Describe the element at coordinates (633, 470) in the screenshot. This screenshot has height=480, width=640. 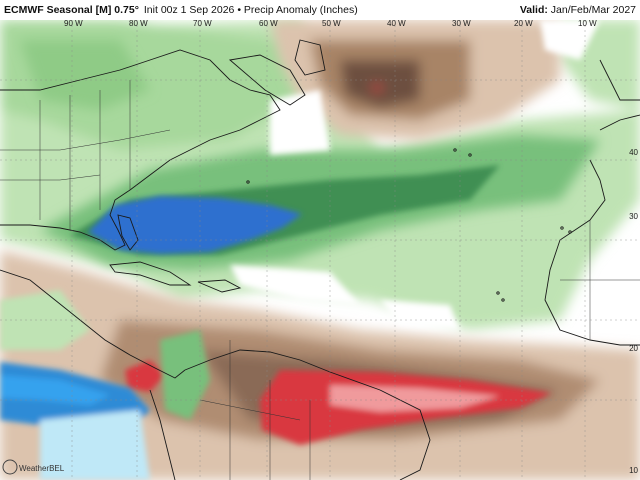
I see `lat-label-10: 10` at that location.